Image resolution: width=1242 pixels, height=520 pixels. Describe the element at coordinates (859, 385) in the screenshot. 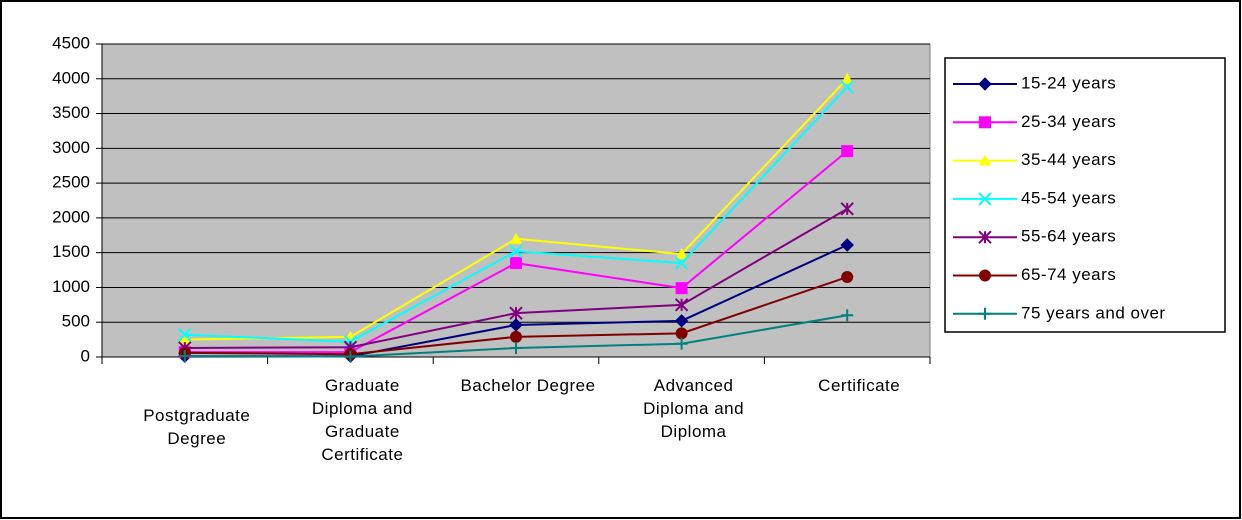

I see `x-tick-label: Certificate` at that location.